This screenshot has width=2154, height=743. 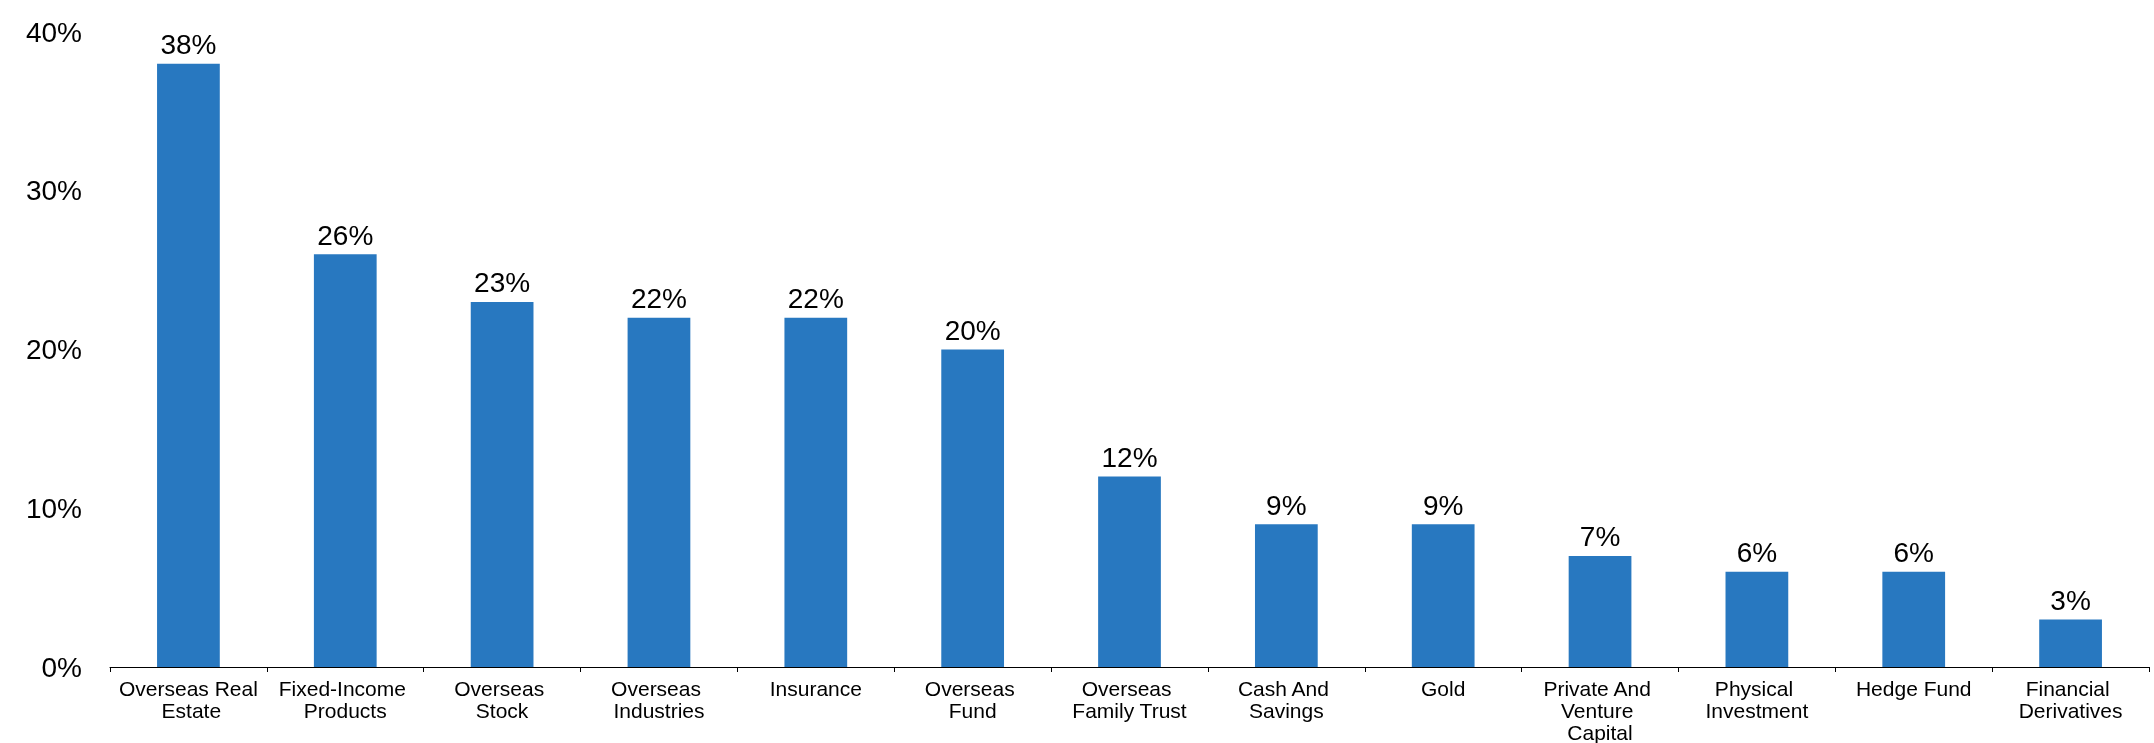 What do you see at coordinates (502, 283) in the screenshot?
I see `data-label: 23%` at bounding box center [502, 283].